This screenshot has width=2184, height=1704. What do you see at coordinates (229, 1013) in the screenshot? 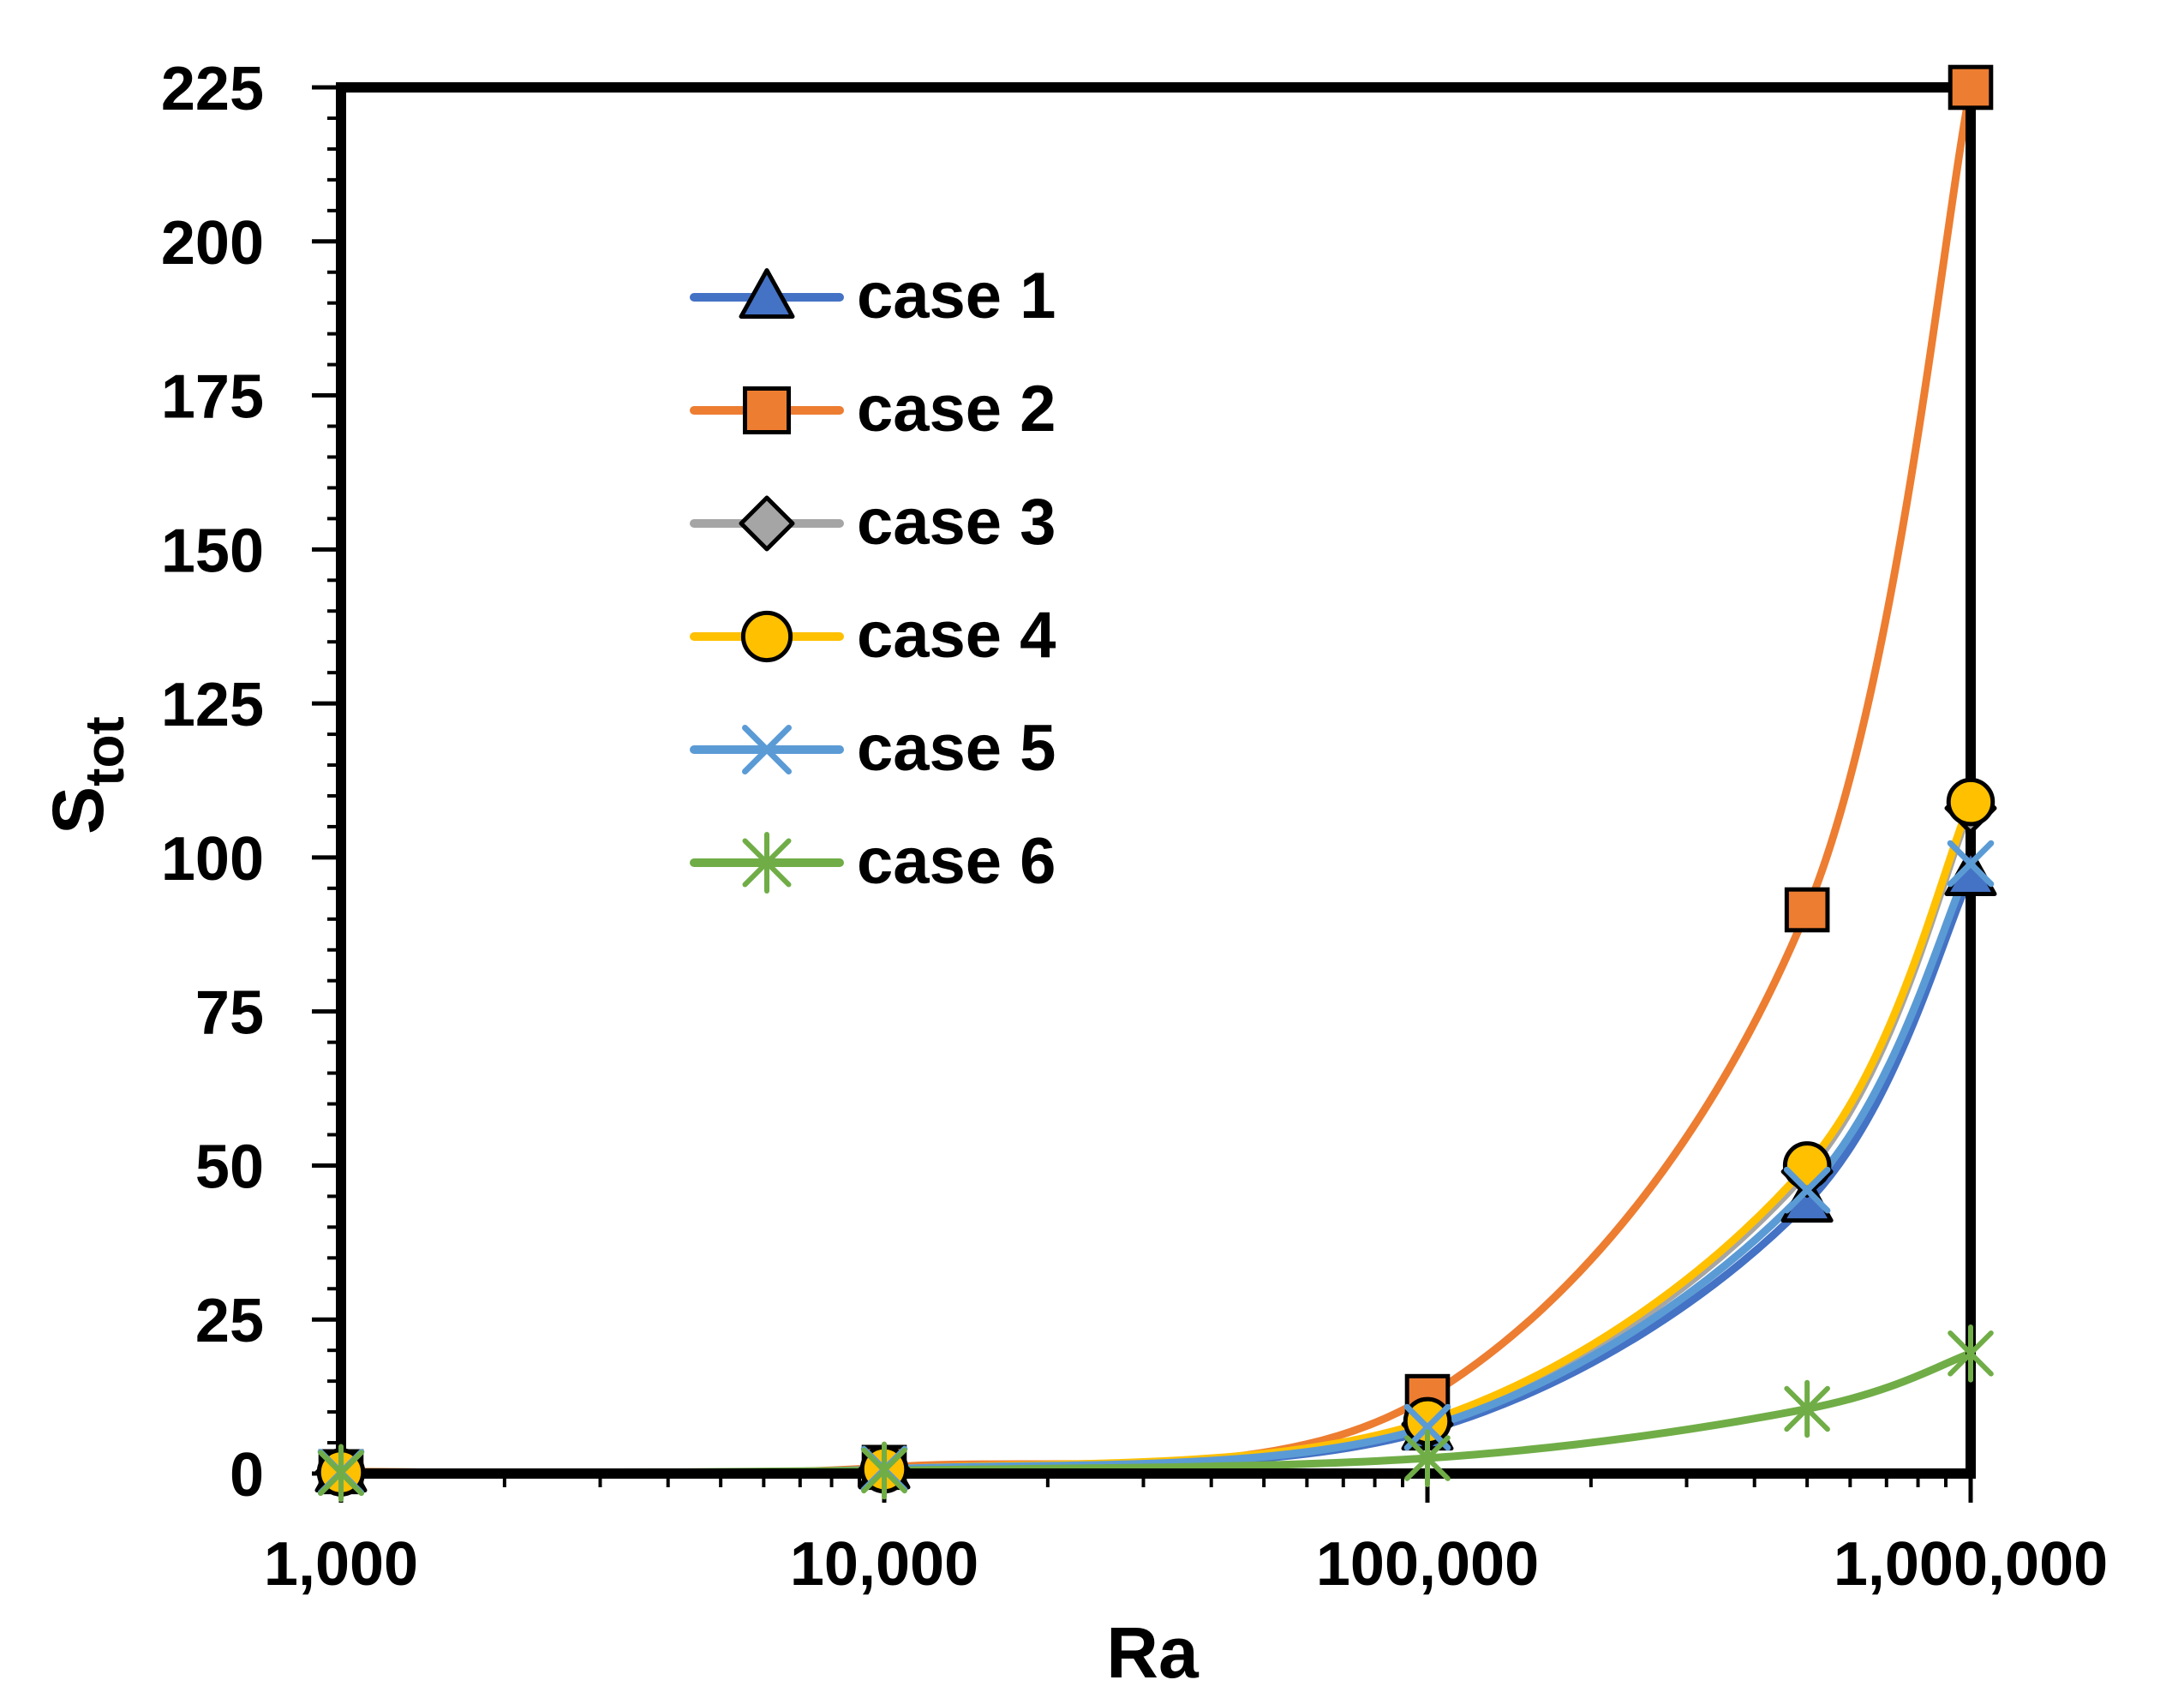
I see `y-tick-label: 75` at bounding box center [229, 1013].